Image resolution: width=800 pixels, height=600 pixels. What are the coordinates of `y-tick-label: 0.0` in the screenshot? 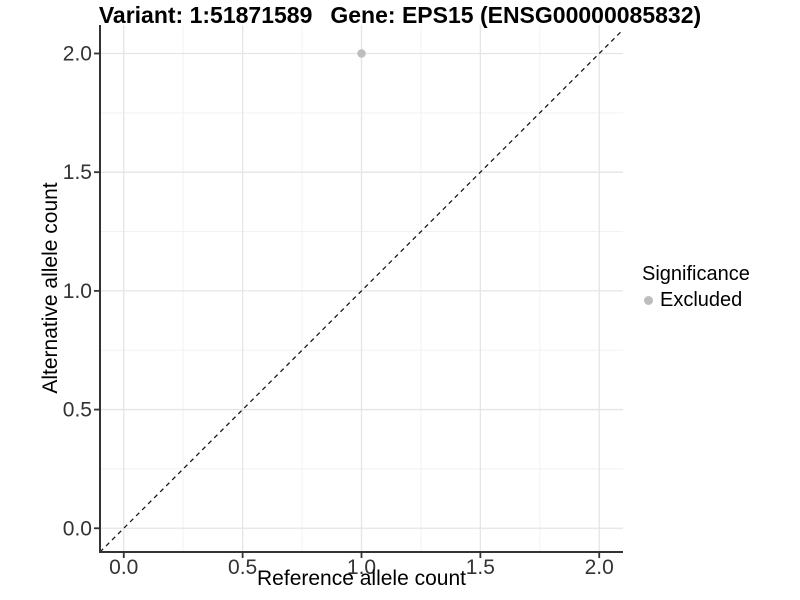 It's located at (77, 528).